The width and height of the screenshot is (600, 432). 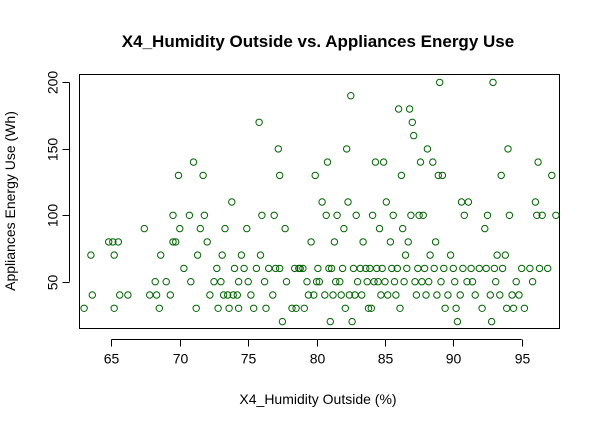 I want to click on x-tick-label: 85, so click(x=386, y=359).